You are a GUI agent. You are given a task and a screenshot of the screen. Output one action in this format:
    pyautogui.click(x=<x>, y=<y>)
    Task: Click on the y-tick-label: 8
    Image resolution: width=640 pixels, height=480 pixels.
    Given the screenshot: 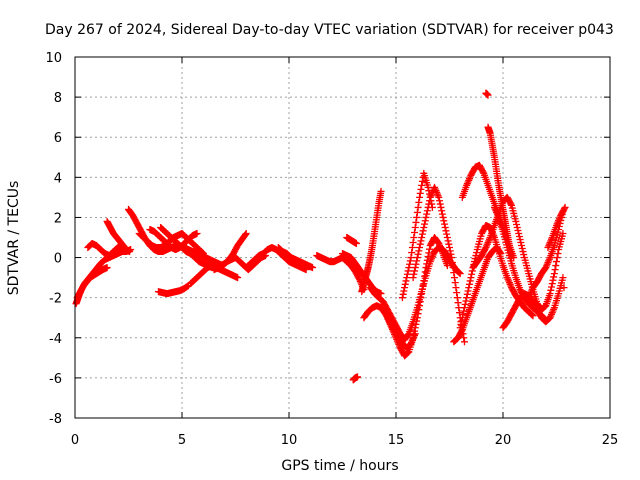 What is the action you would take?
    pyautogui.click(x=58, y=98)
    